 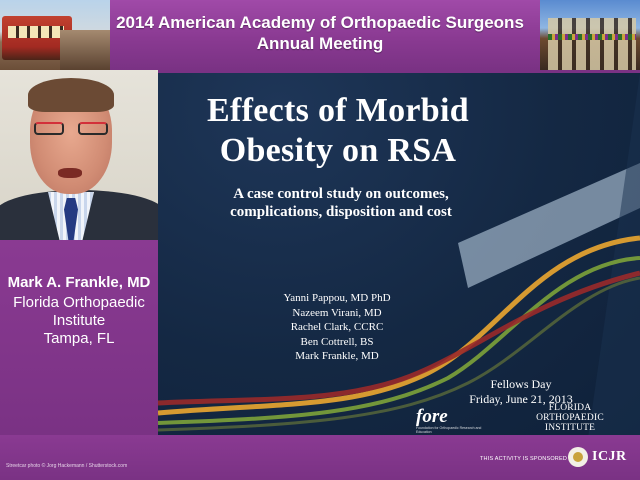 I want to click on speaker-name: Mark A. Frankle, MD, so click(x=79, y=282).